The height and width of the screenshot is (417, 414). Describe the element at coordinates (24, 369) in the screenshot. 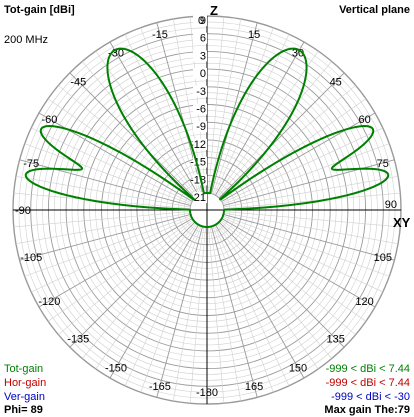

I see `legend-totgain-name: Tot-gain` at that location.